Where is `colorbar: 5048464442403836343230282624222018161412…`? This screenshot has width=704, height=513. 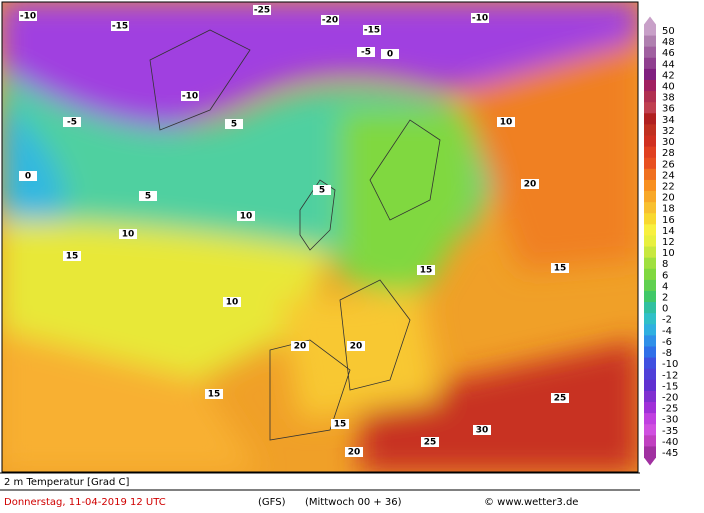 colorbar: 5048464442403836343230282624222018161412… is located at coordinates (661, 241).